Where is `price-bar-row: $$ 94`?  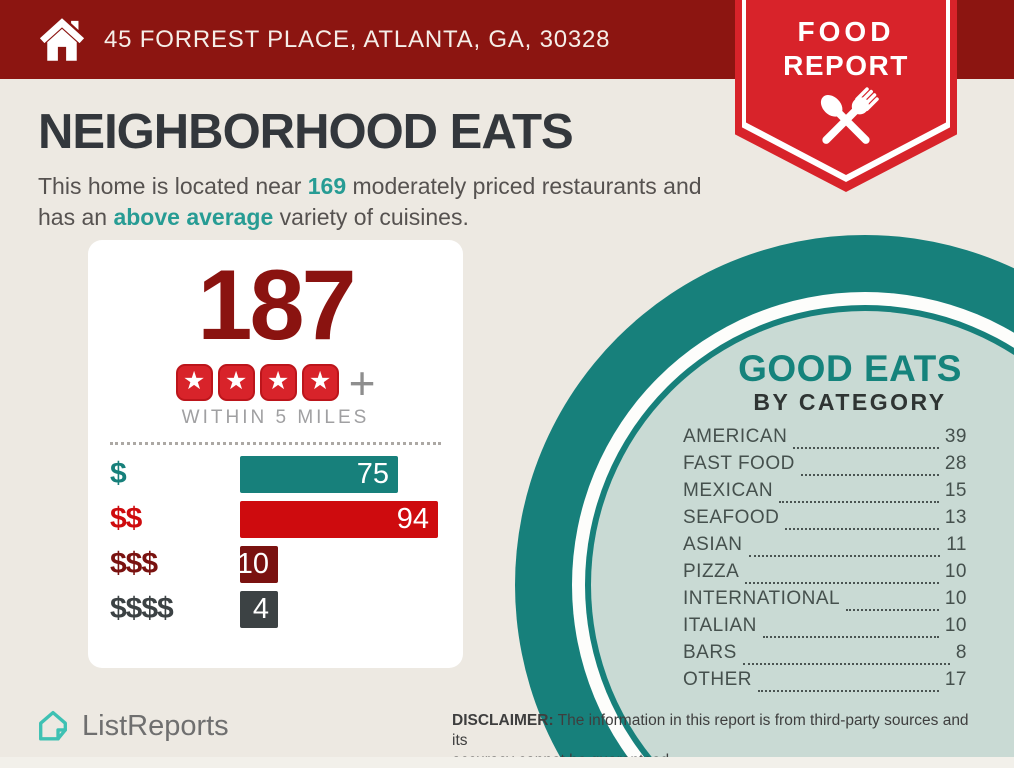 price-bar-row: $$ 94 is located at coordinates (286, 519).